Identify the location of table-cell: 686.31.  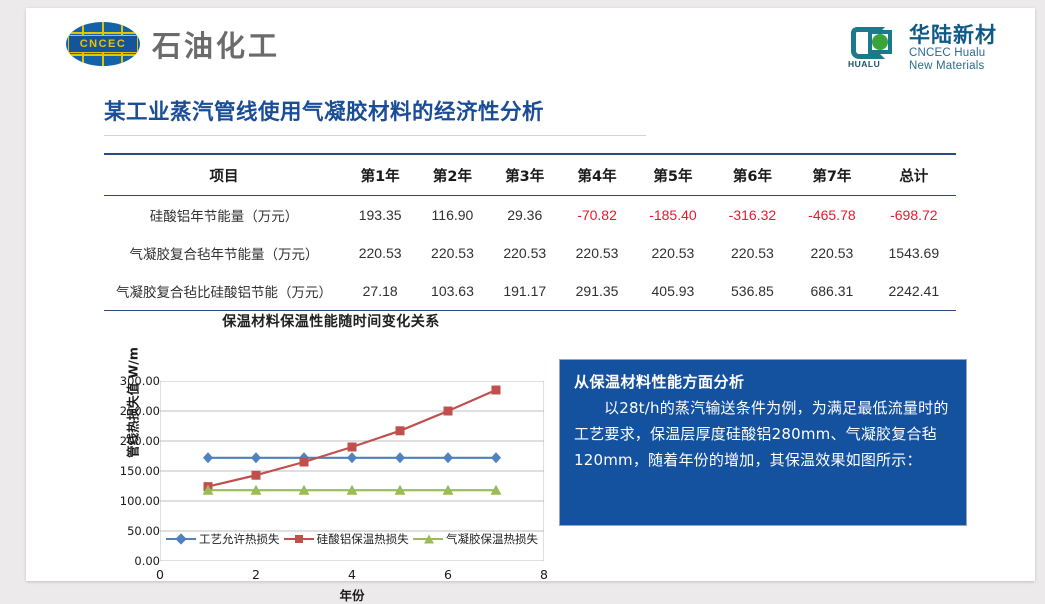
(832, 291).